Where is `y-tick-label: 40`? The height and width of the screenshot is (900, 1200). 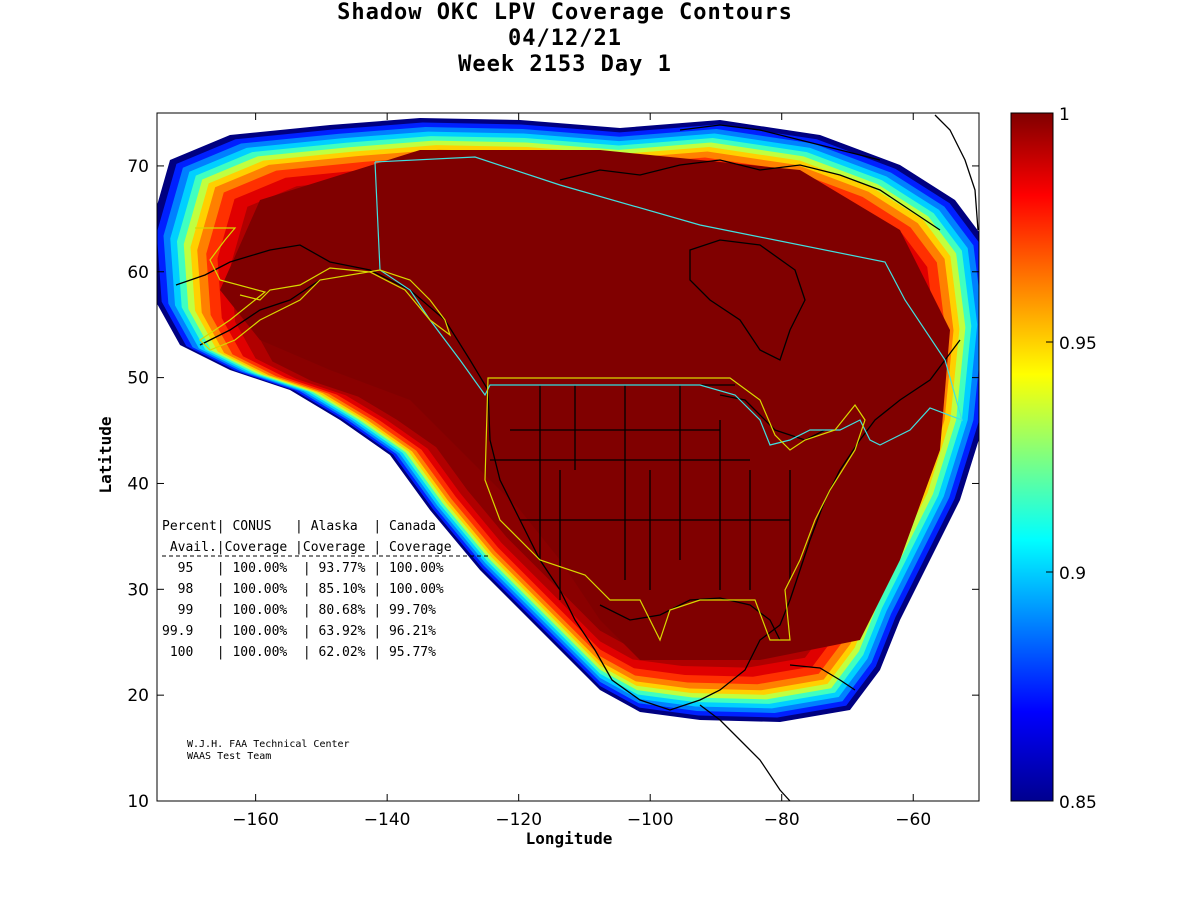
y-tick-label: 40 is located at coordinates (138, 484).